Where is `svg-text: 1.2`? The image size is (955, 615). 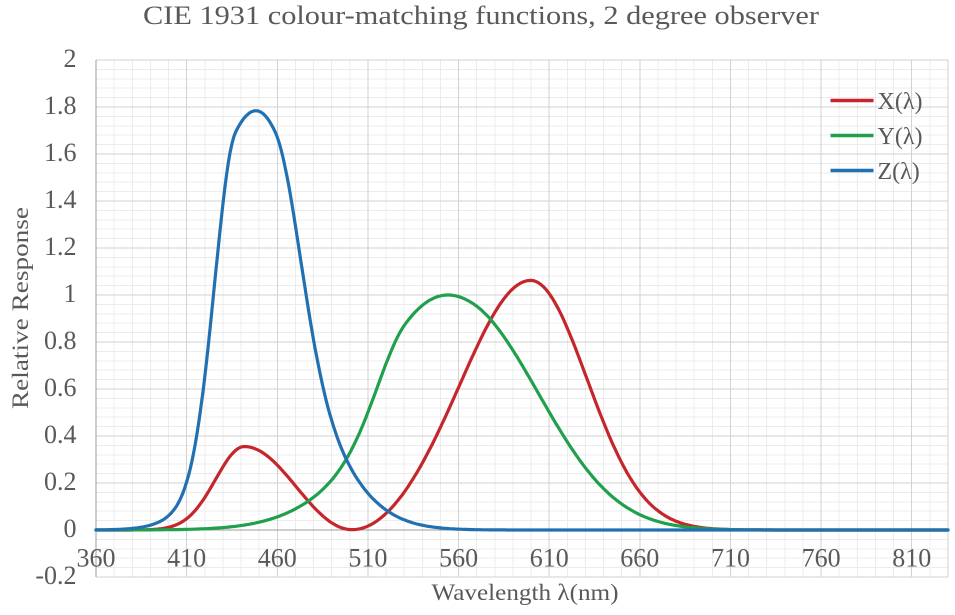
svg-text: 1.2 is located at coordinates (60, 246).